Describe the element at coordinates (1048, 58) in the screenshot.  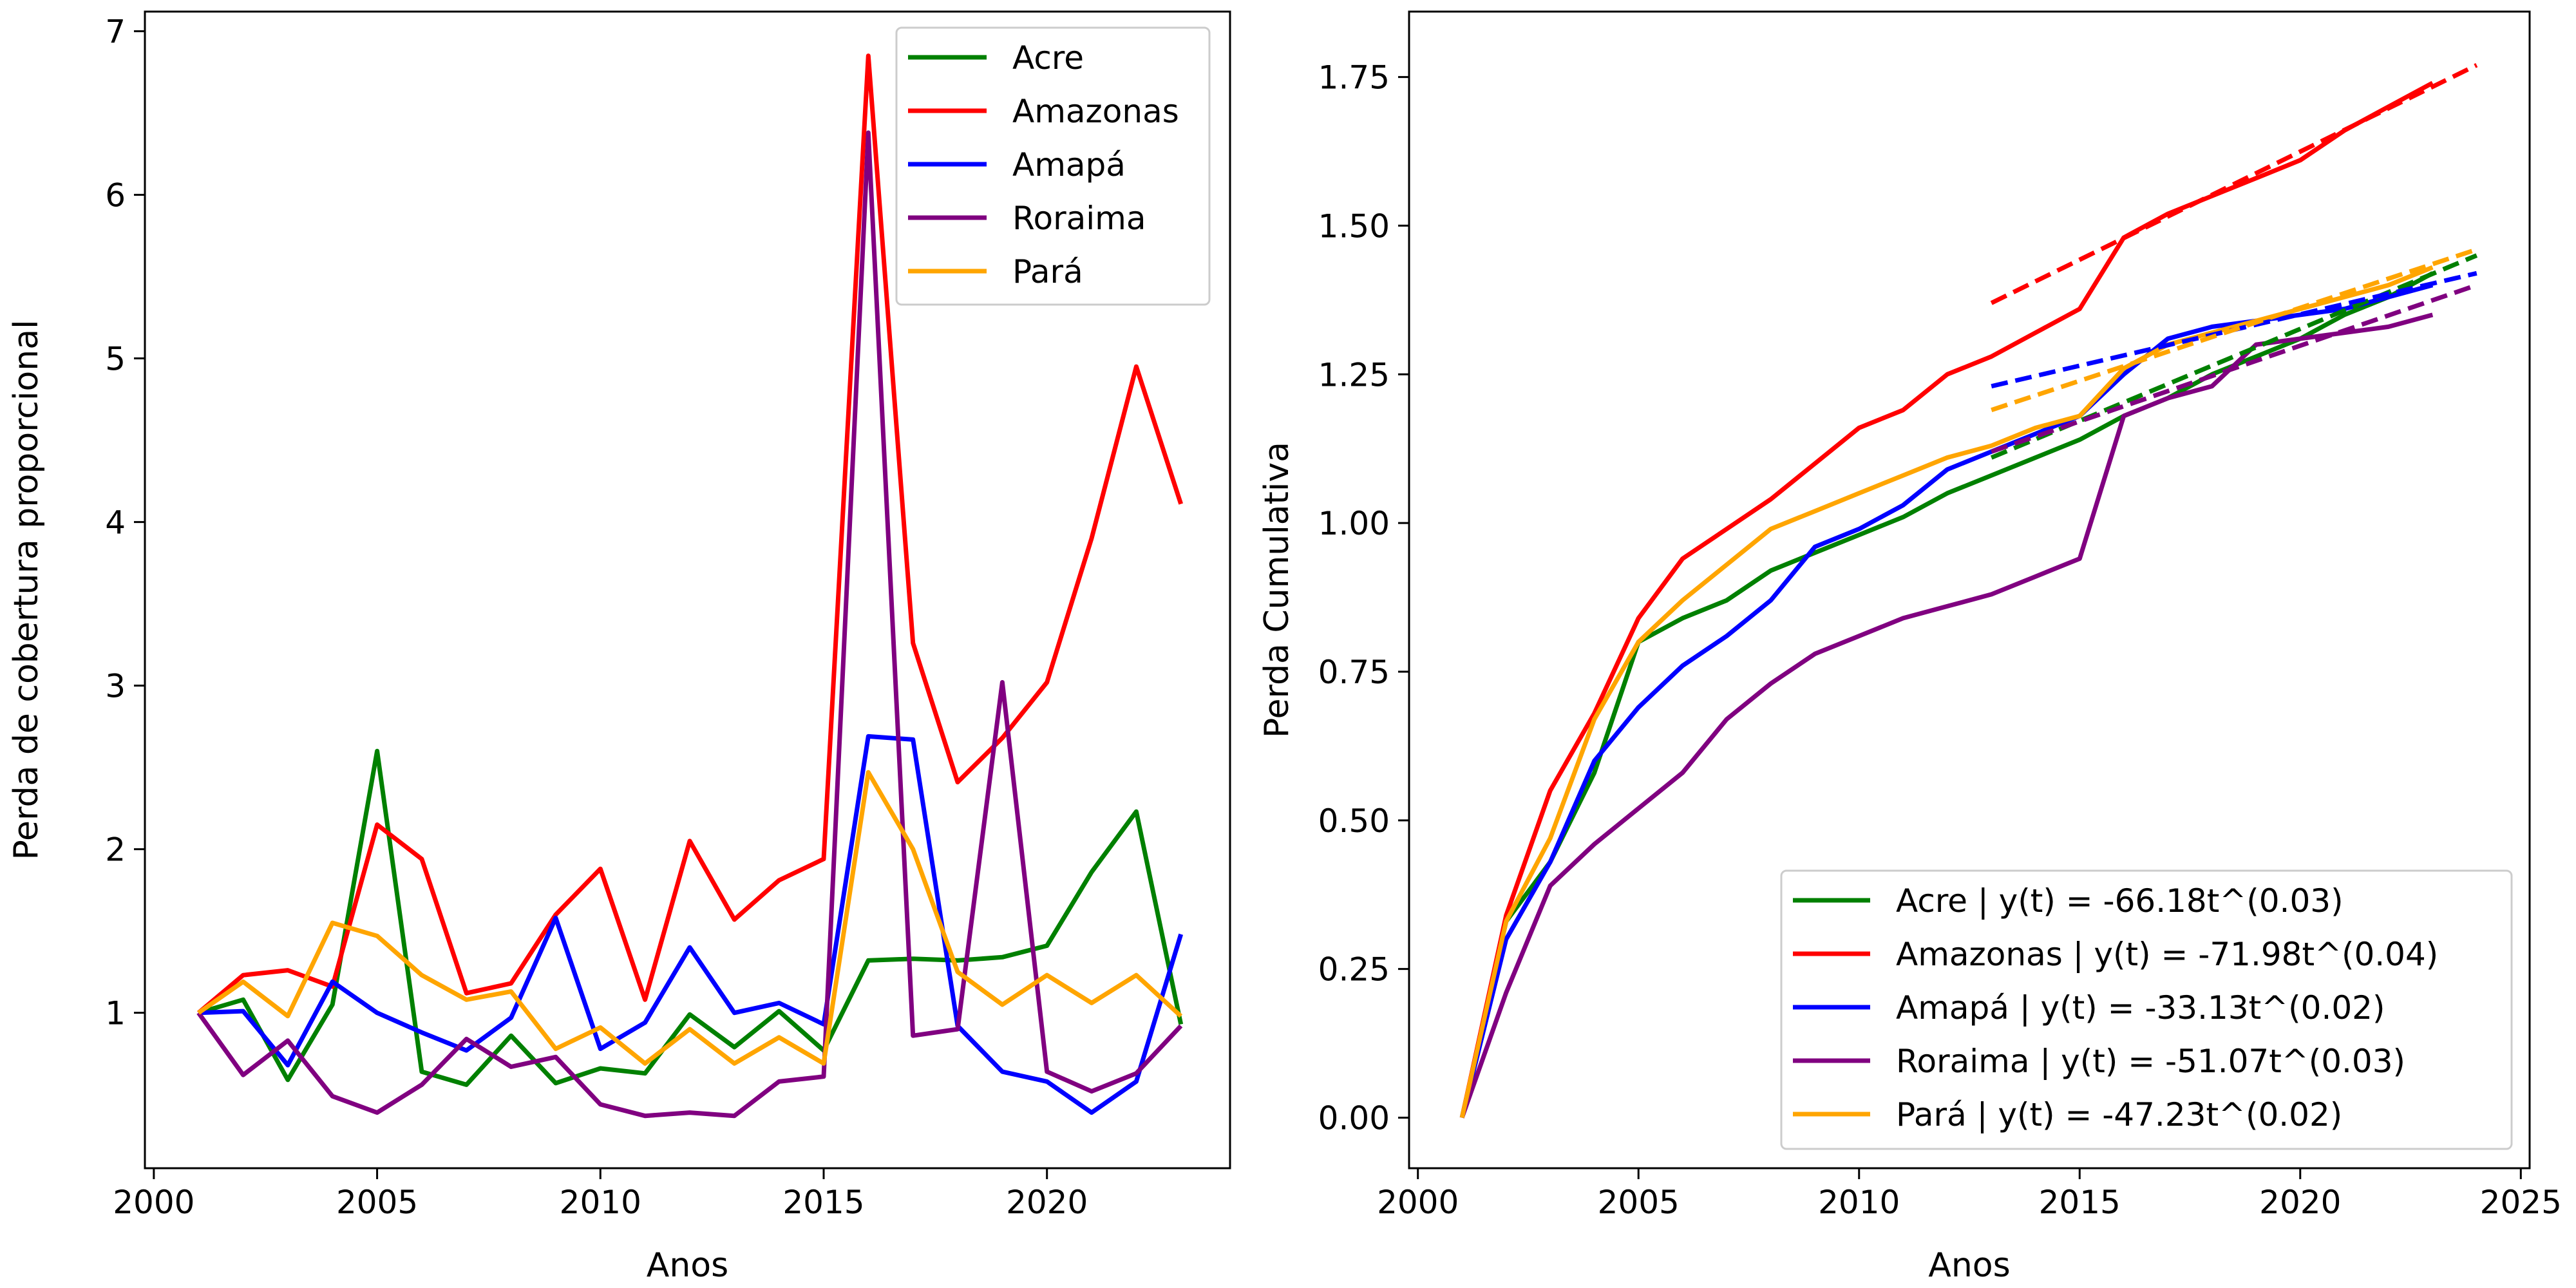
I see `legend-label: Acre` at that location.